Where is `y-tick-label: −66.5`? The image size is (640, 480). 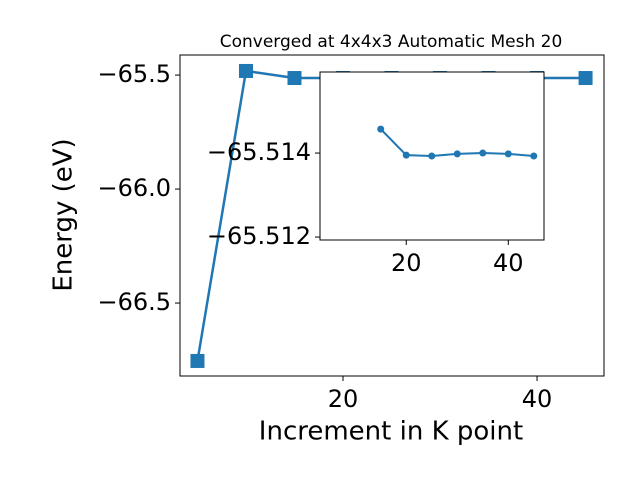 y-tick-label: −66.5 is located at coordinates (134, 302).